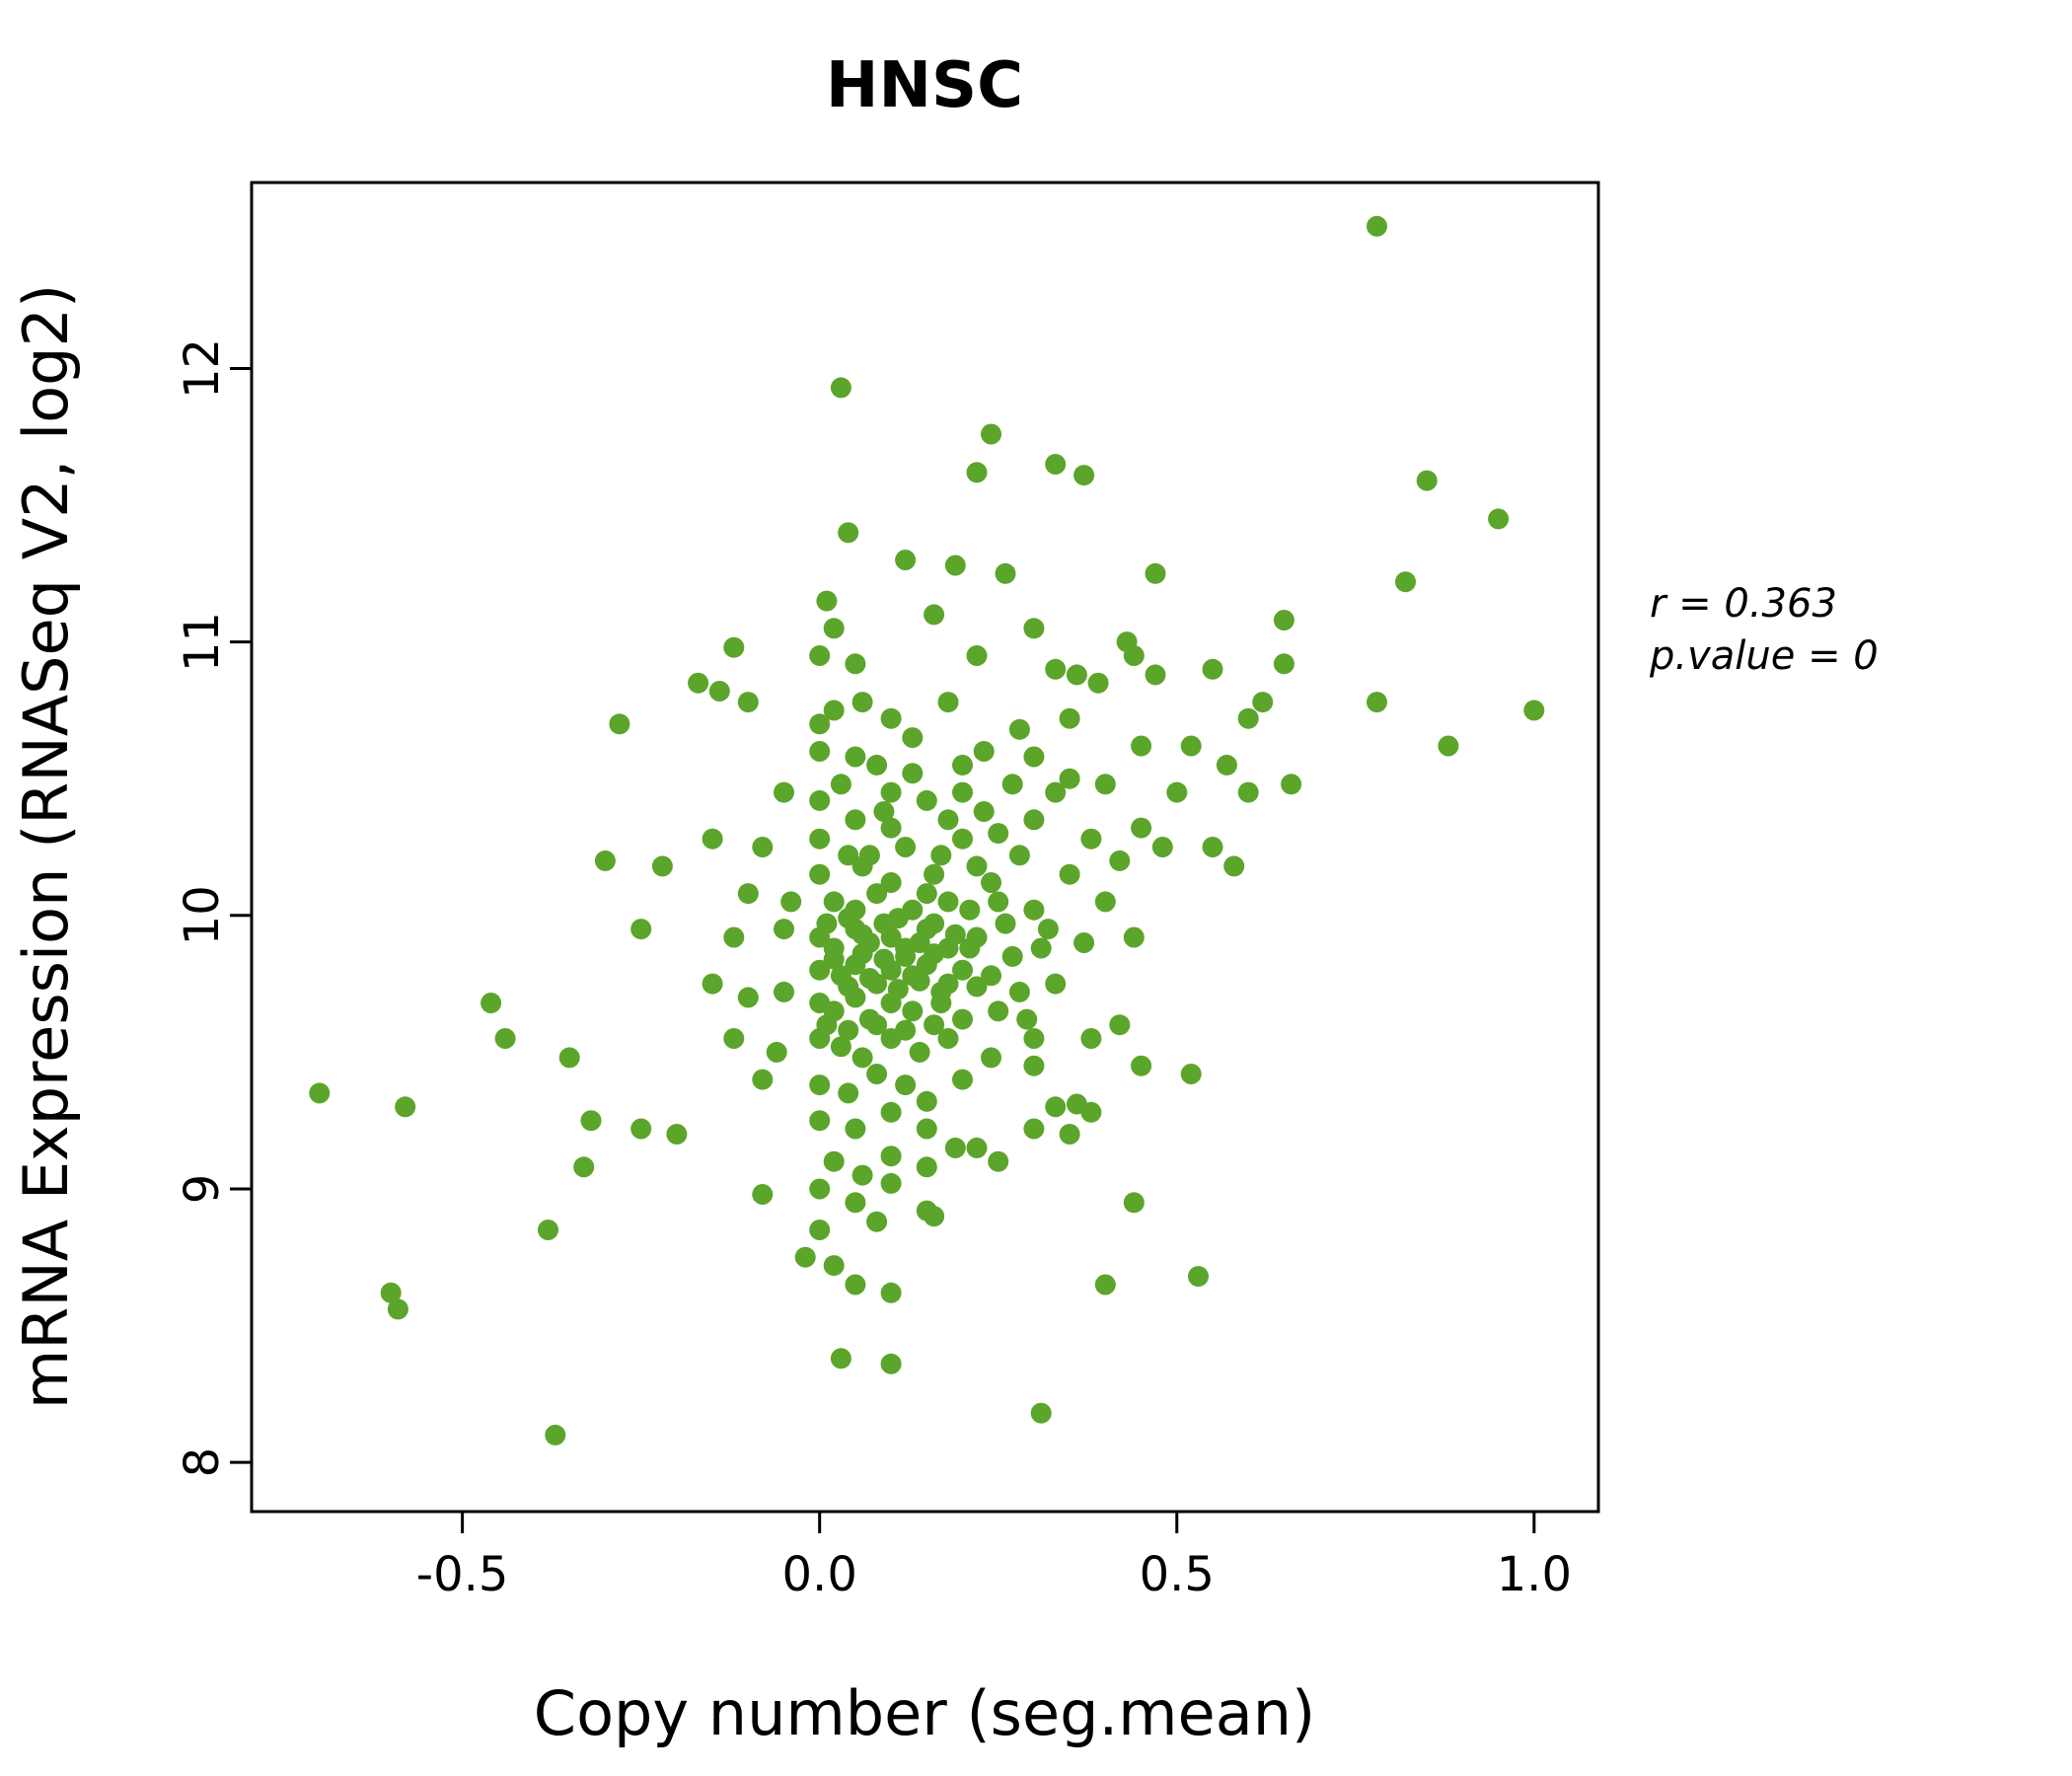  Describe the element at coordinates (46, 847) in the screenshot. I see `y-axis-label: mRNA Expression (RNASeq V2, log2)` at that location.